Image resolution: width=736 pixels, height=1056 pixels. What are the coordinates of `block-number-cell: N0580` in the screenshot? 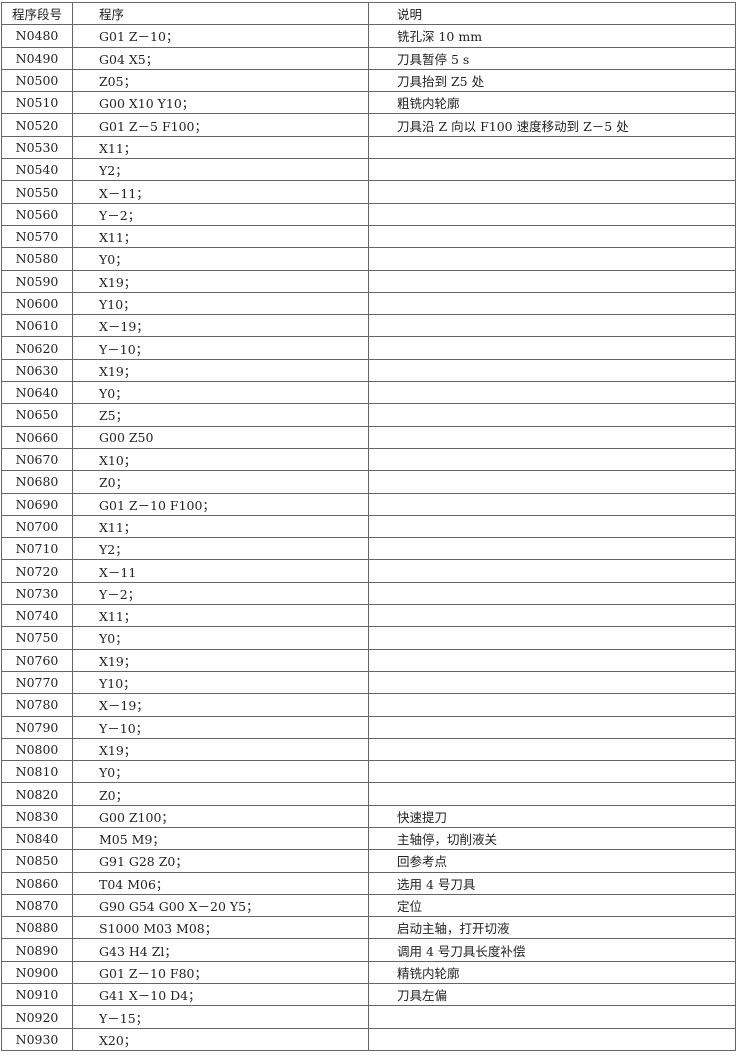 It's located at (37, 259).